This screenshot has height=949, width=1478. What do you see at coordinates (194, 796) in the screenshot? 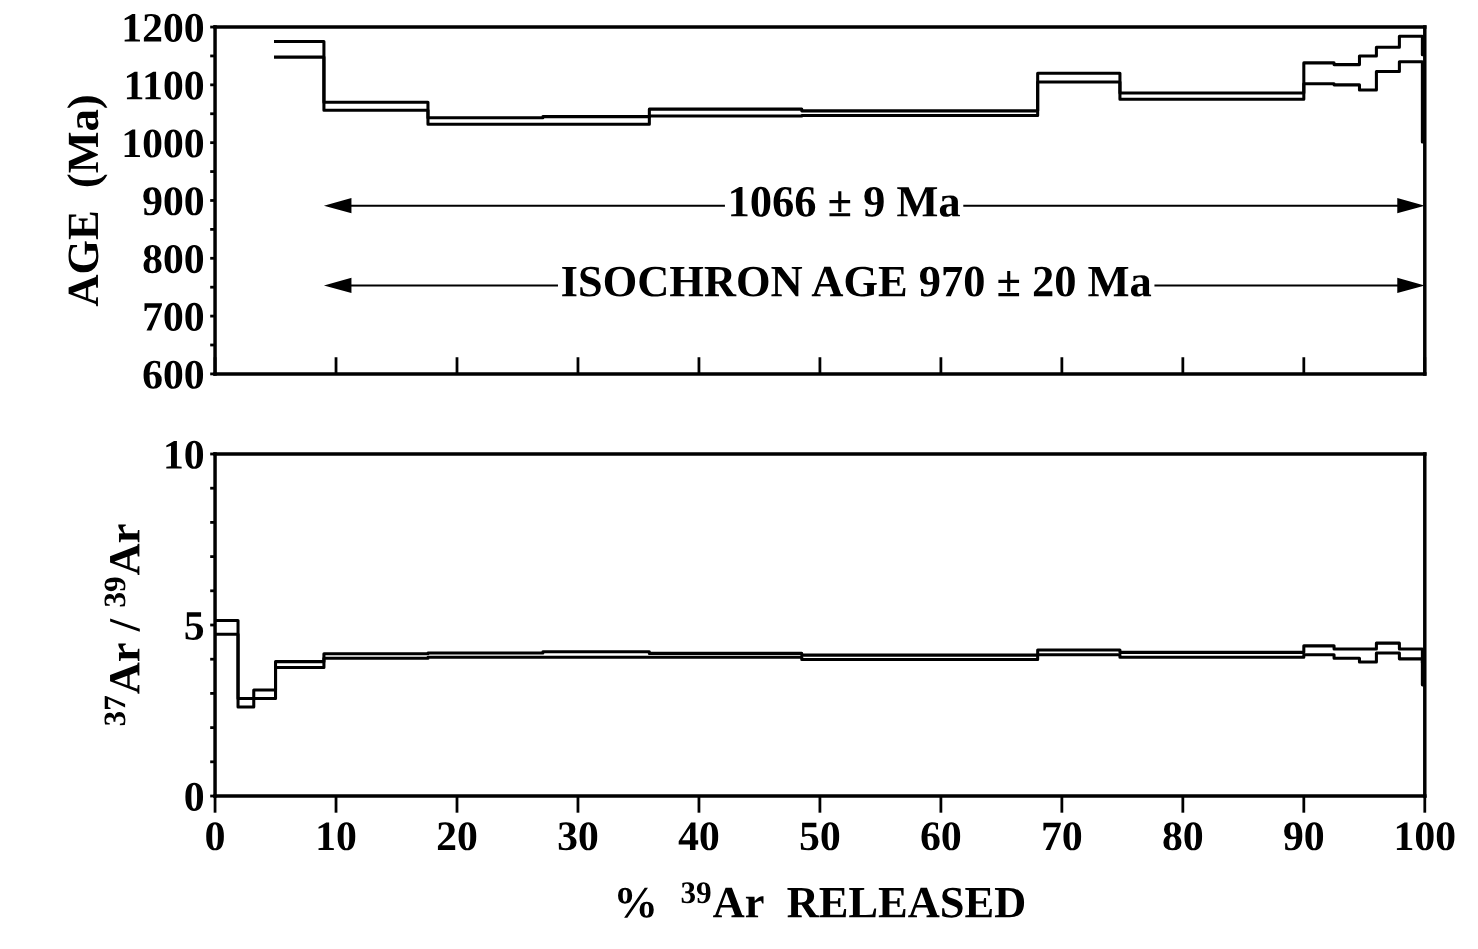
I see `y-tick-label: 0` at bounding box center [194, 796].